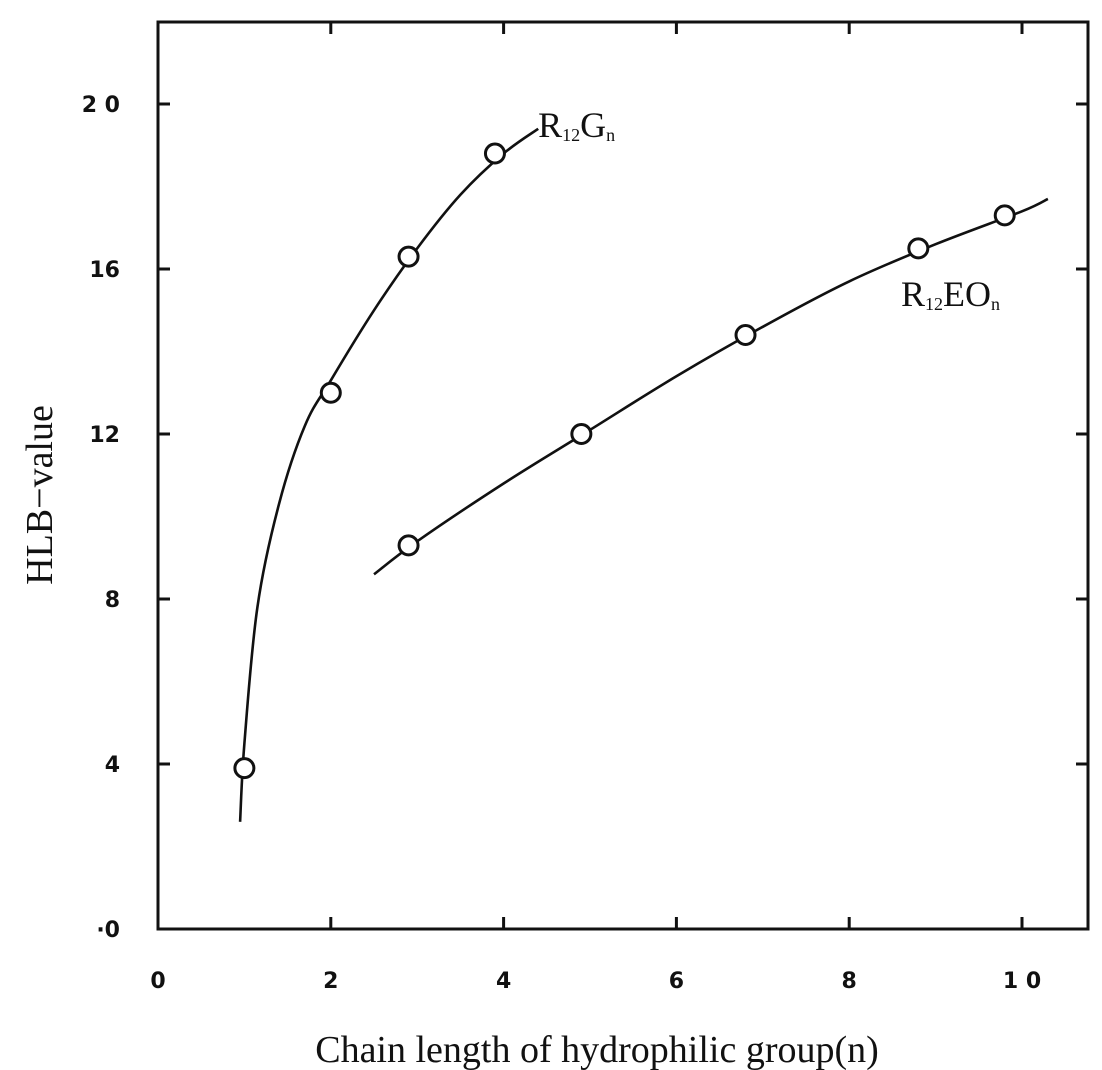 This screenshot has width=1102, height=1070. I want to click on y-axis-title: HLB−value, so click(40, 495).